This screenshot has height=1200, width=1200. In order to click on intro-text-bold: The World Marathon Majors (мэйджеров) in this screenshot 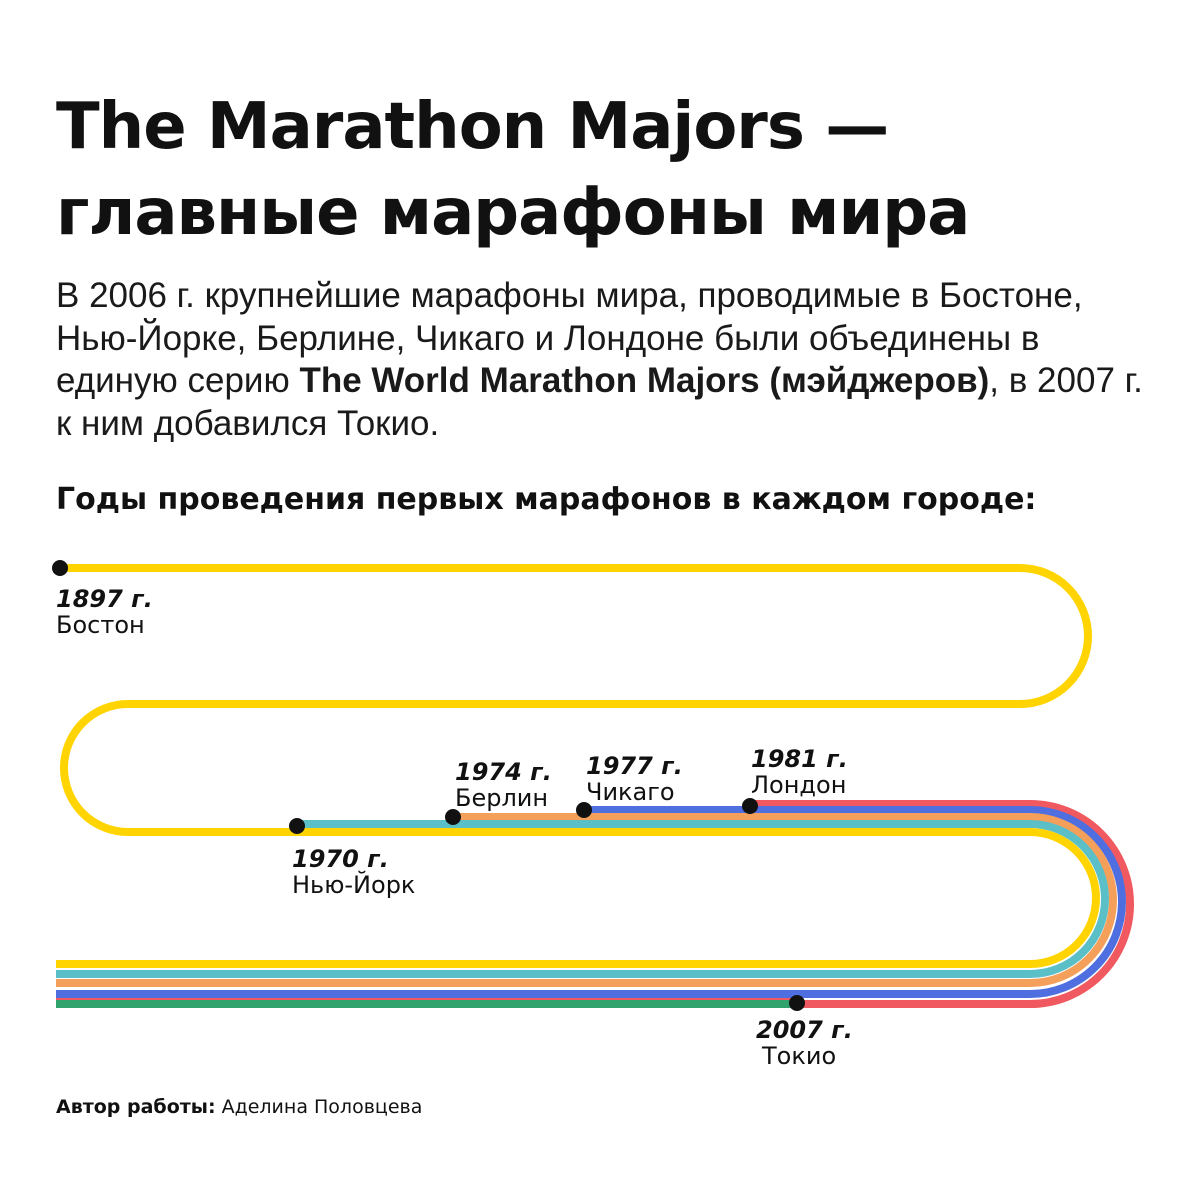, I will do `click(644, 380)`.